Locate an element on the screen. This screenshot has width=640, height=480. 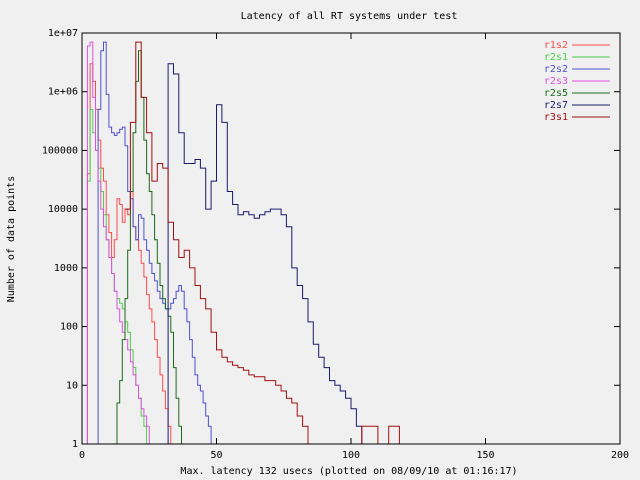
y-tick-label: 100 is located at coordinates (69, 327).